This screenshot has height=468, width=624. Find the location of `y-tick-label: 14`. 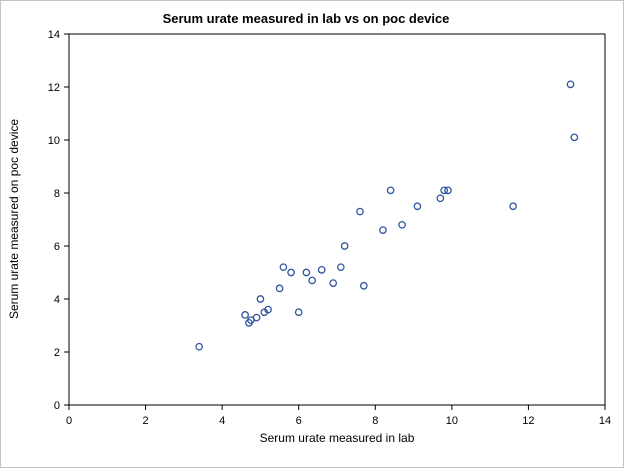

y-tick-label: 14 is located at coordinates (54, 35).